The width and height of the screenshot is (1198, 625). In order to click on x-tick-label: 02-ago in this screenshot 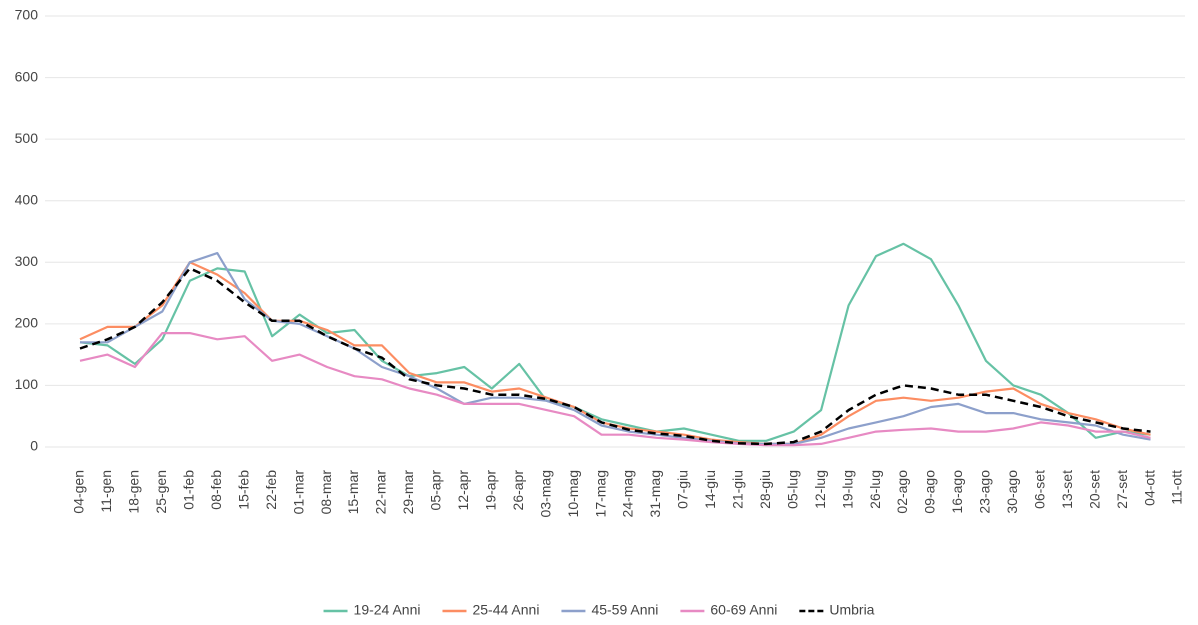, I will do `click(902, 492)`.